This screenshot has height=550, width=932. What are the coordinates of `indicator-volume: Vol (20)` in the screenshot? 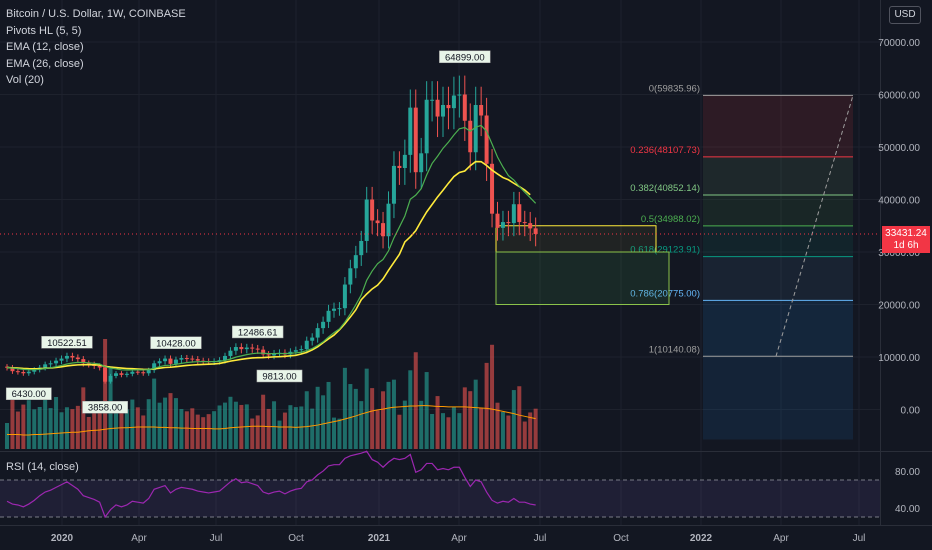 It's located at (25, 80).